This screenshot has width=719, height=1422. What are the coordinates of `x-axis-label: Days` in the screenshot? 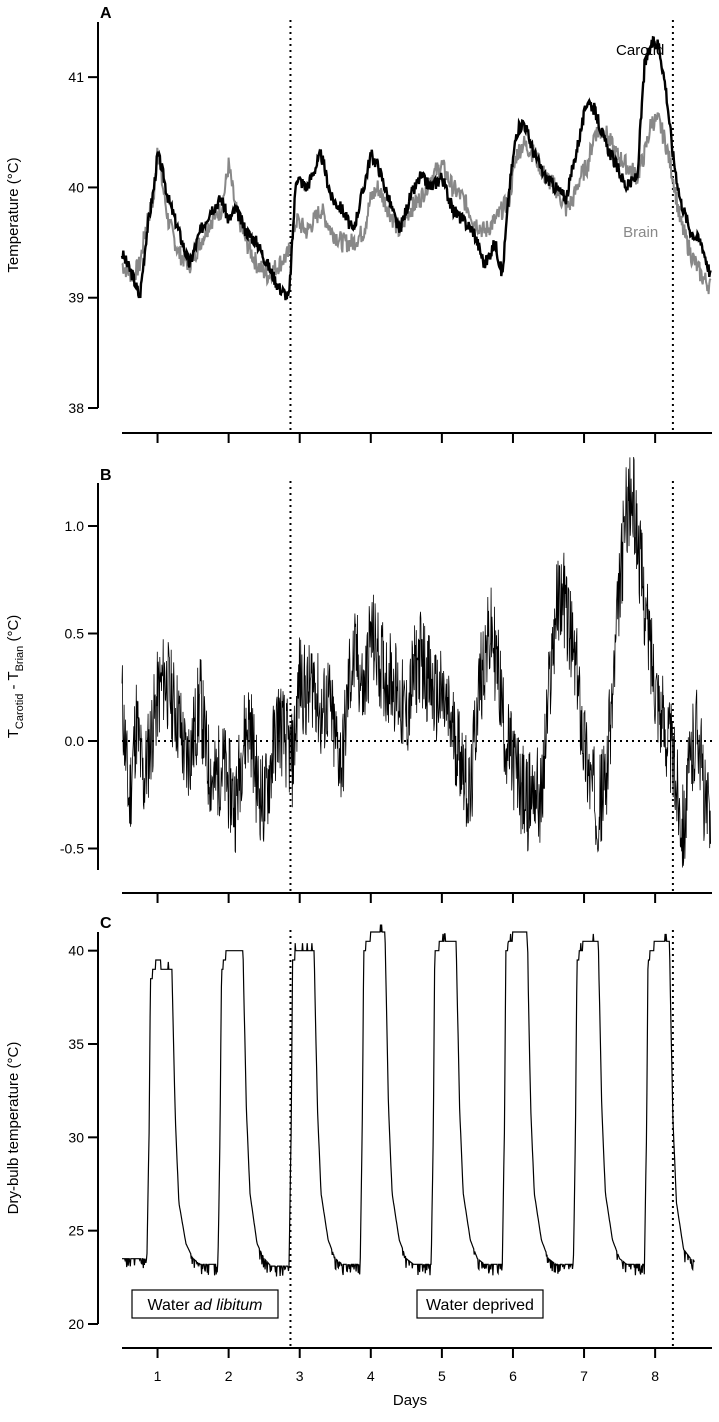 It's located at (410, 1400).